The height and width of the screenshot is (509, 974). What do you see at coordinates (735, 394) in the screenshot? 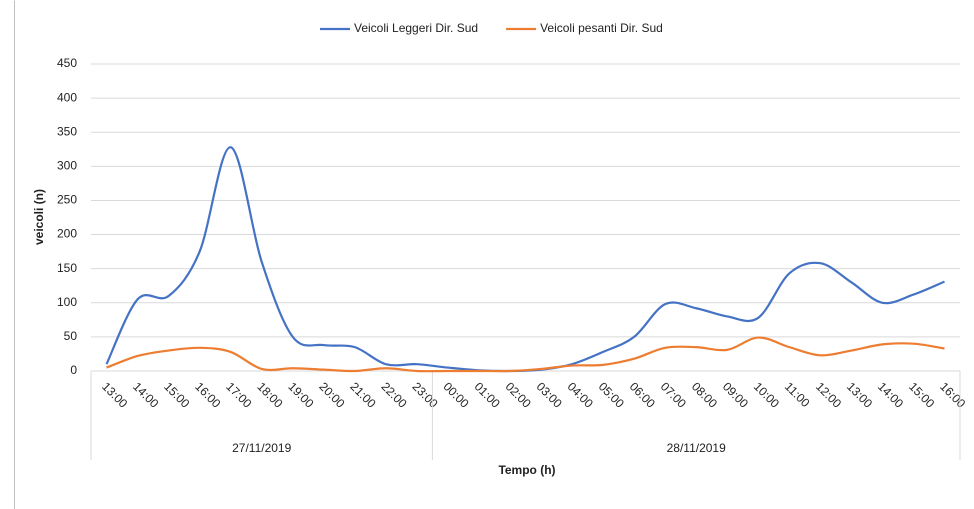
I see `x-tick-label: 09:00` at bounding box center [735, 394].